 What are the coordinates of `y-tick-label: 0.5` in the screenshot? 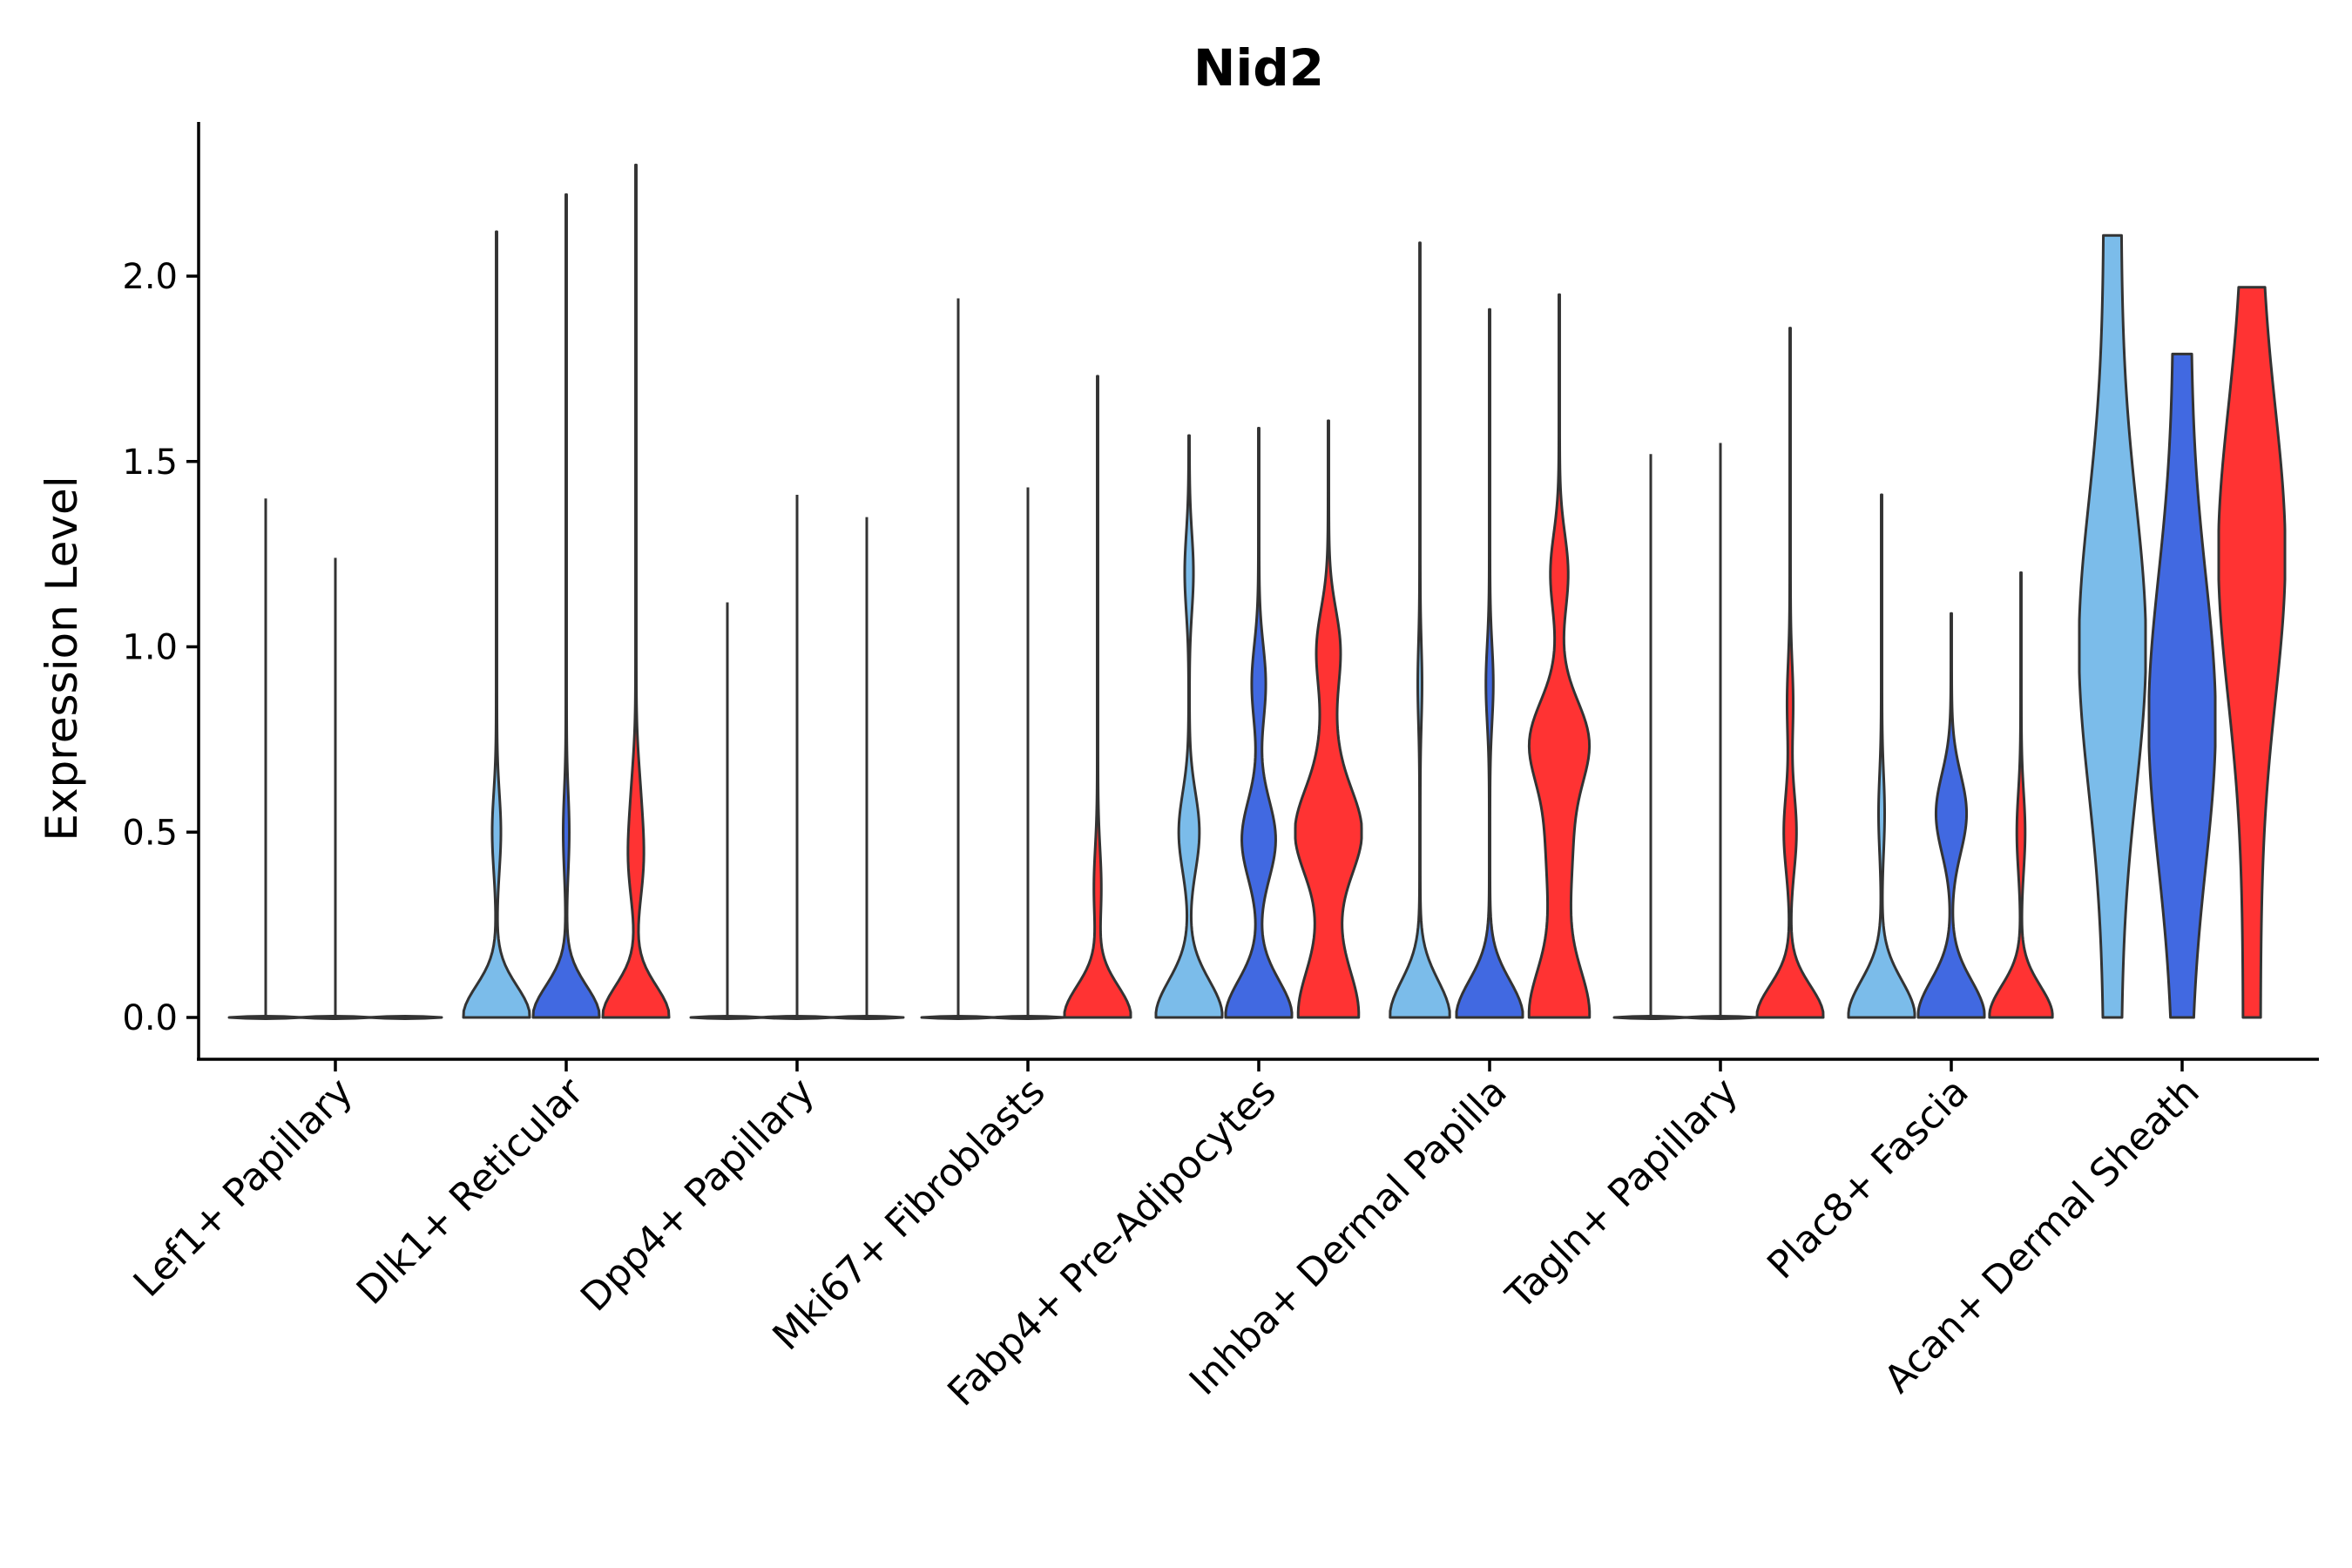 It's located at (150, 833).